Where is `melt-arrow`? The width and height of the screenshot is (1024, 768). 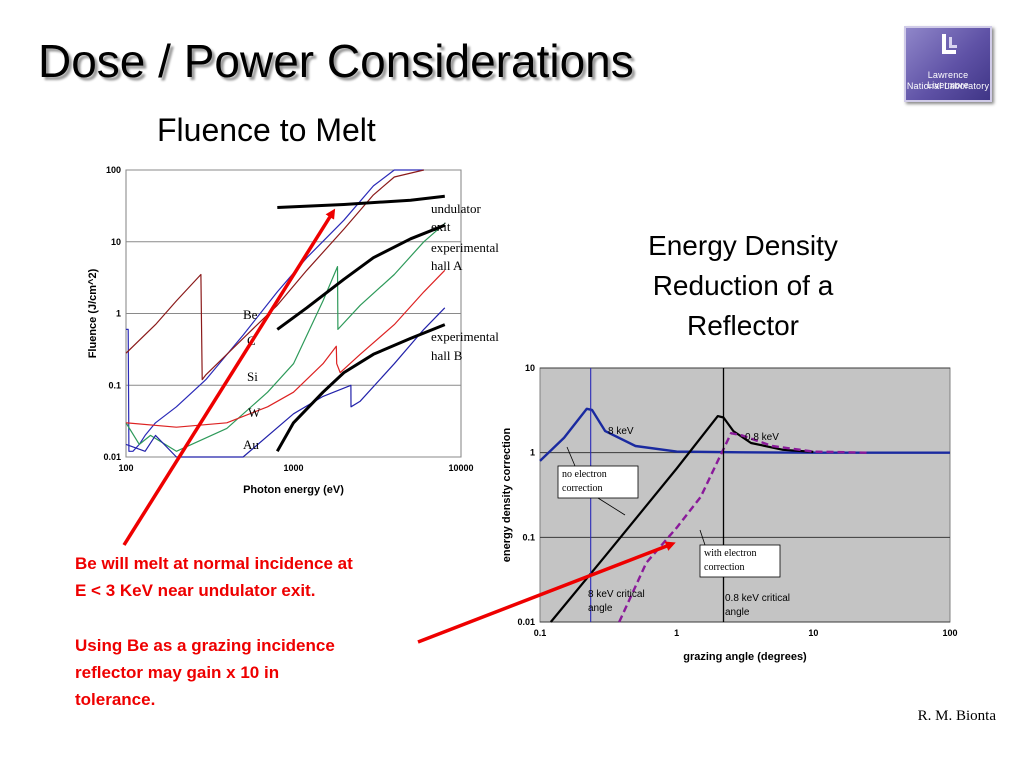
melt-arrow is located at coordinates (229, 377).